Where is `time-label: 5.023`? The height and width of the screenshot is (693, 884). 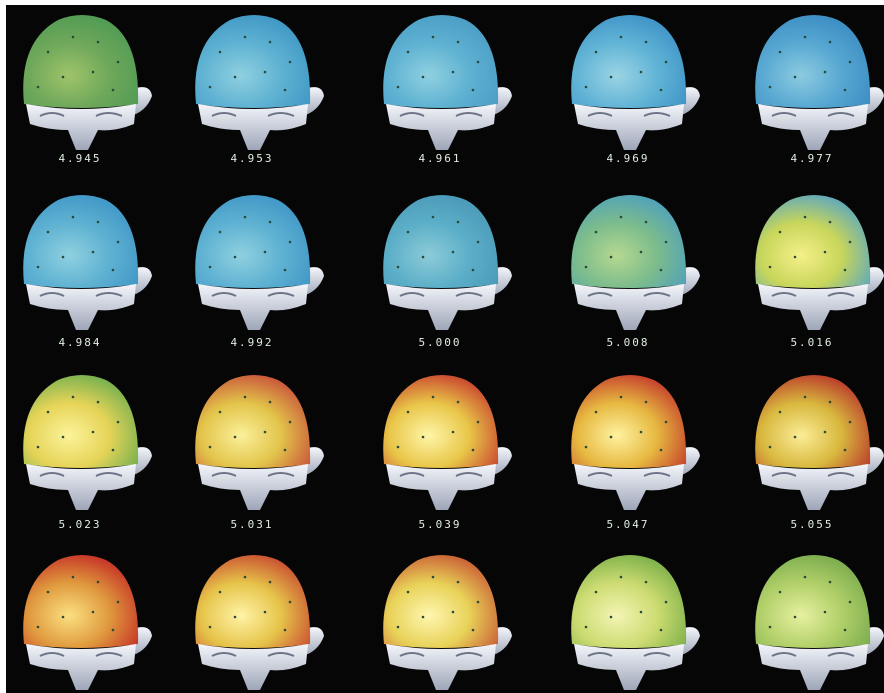
time-label: 5.023 is located at coordinates (79, 524).